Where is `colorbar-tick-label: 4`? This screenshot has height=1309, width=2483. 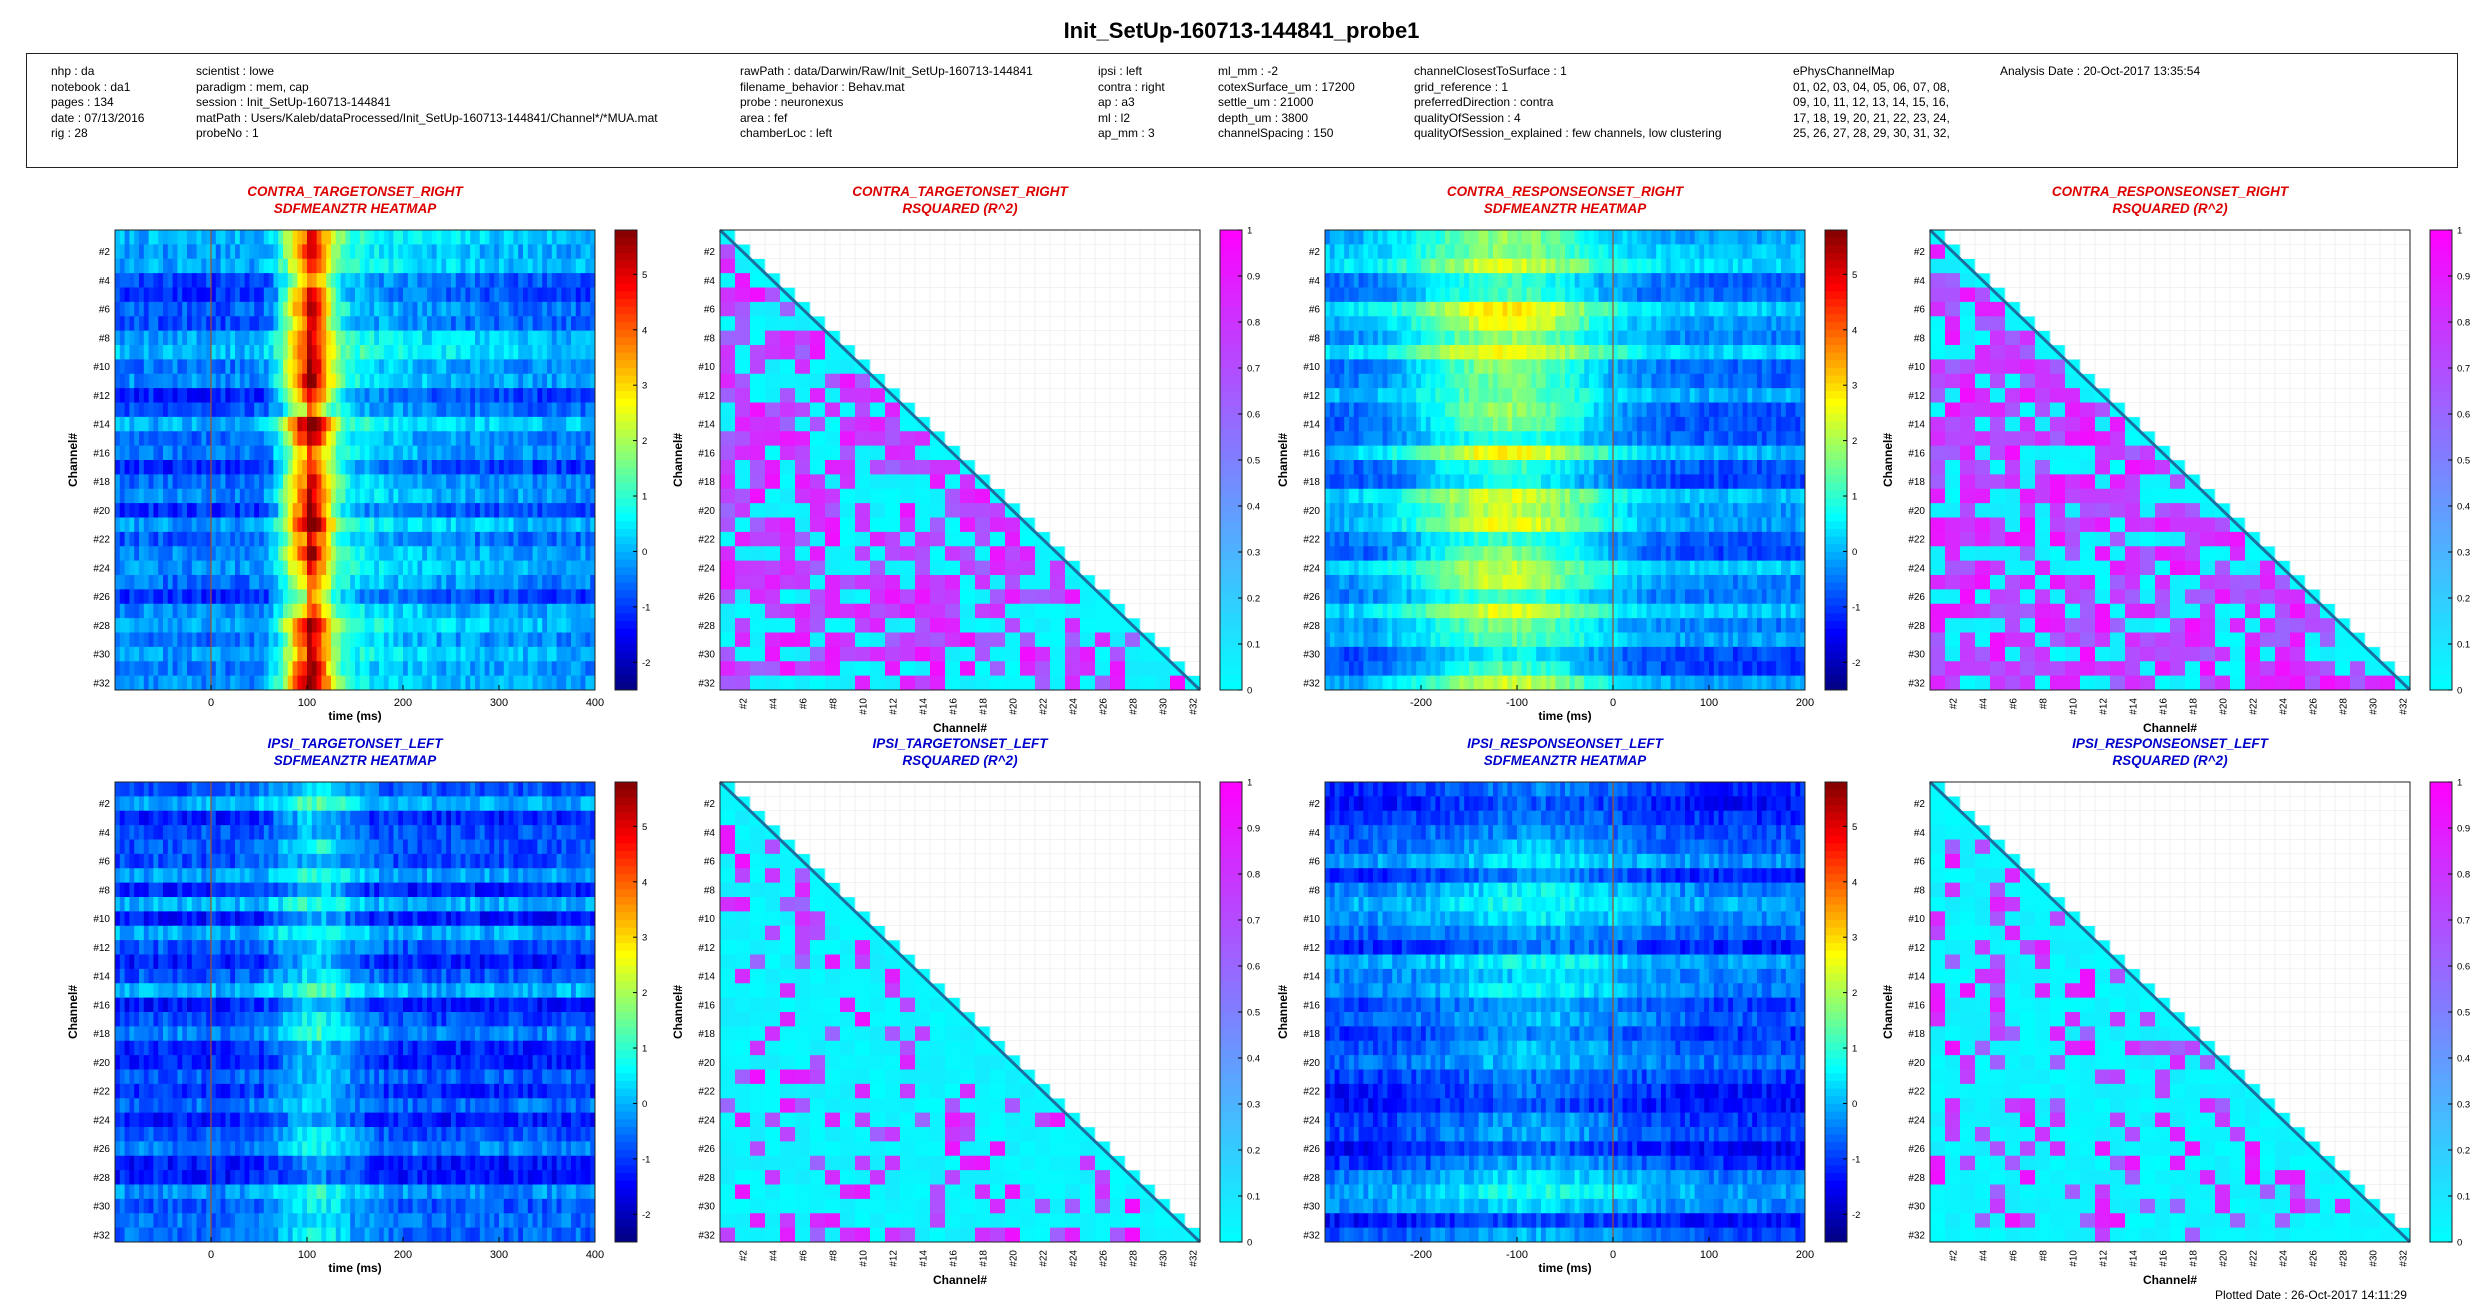 colorbar-tick-label: 4 is located at coordinates (644, 330).